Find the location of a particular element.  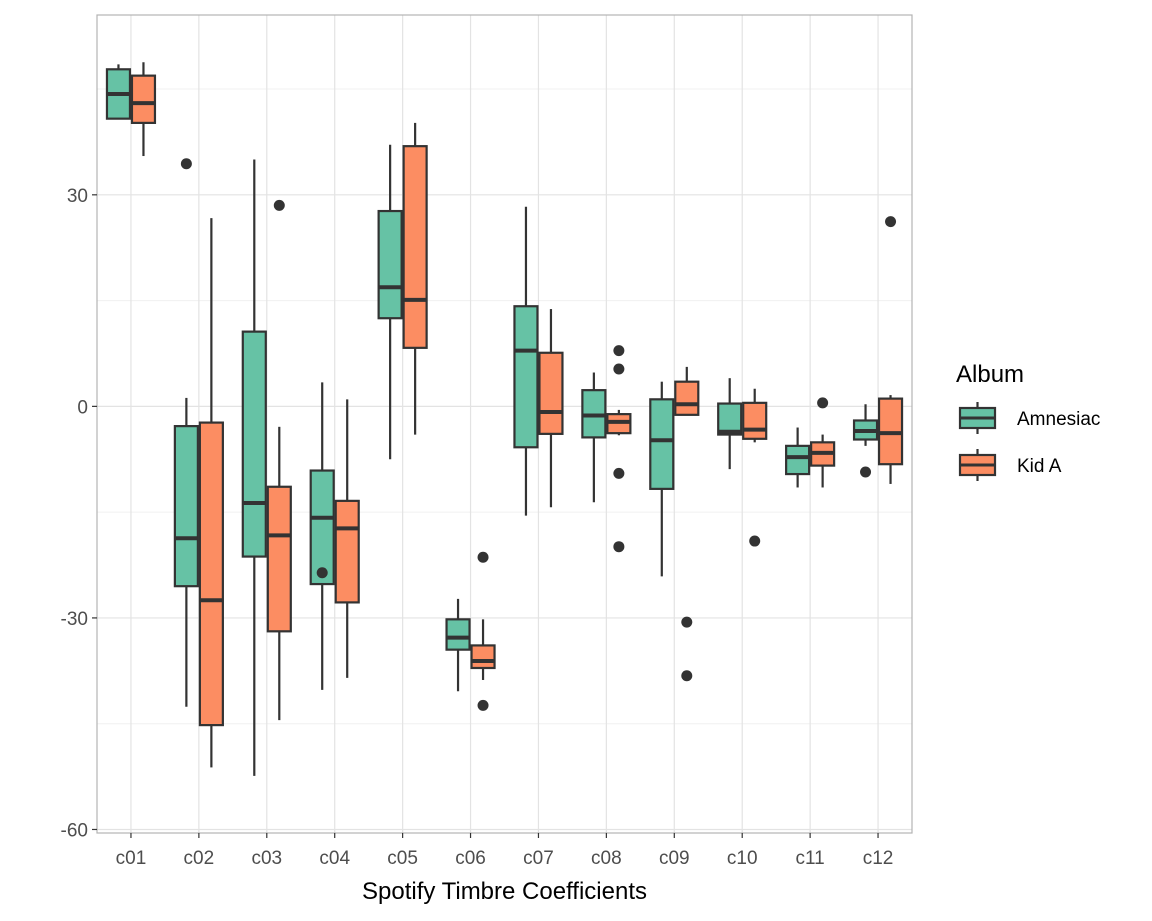

box-c05-amnesiac is located at coordinates (390, 302).